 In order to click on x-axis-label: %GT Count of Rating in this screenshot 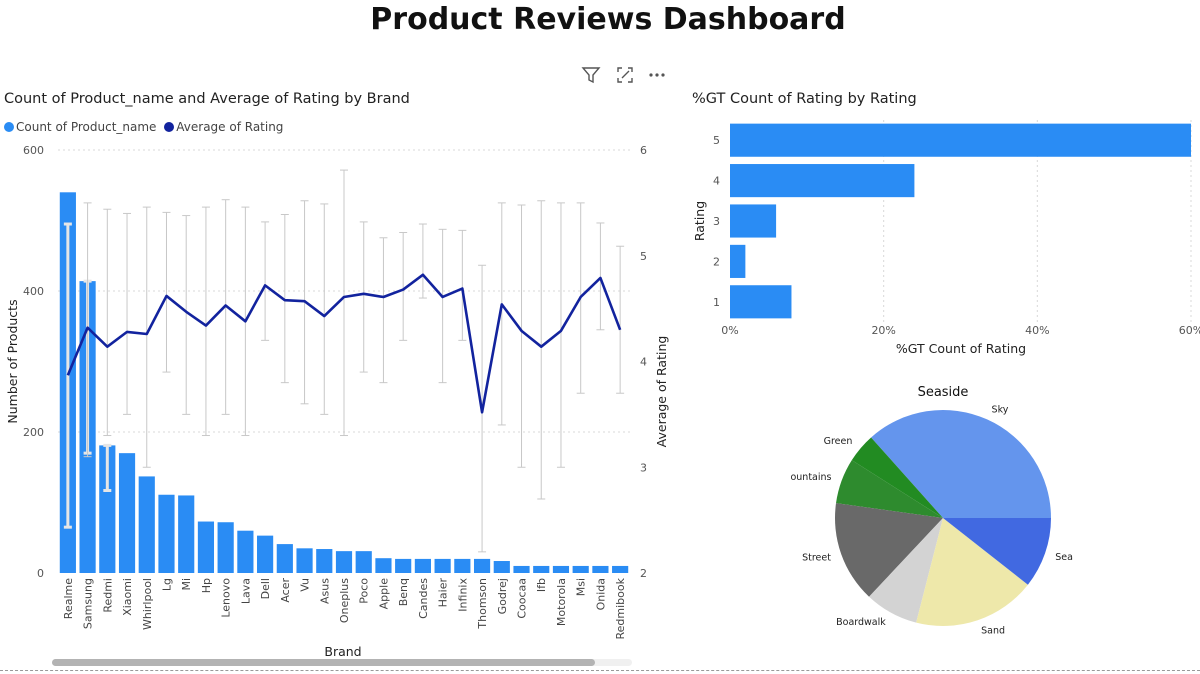, I will do `click(961, 348)`.